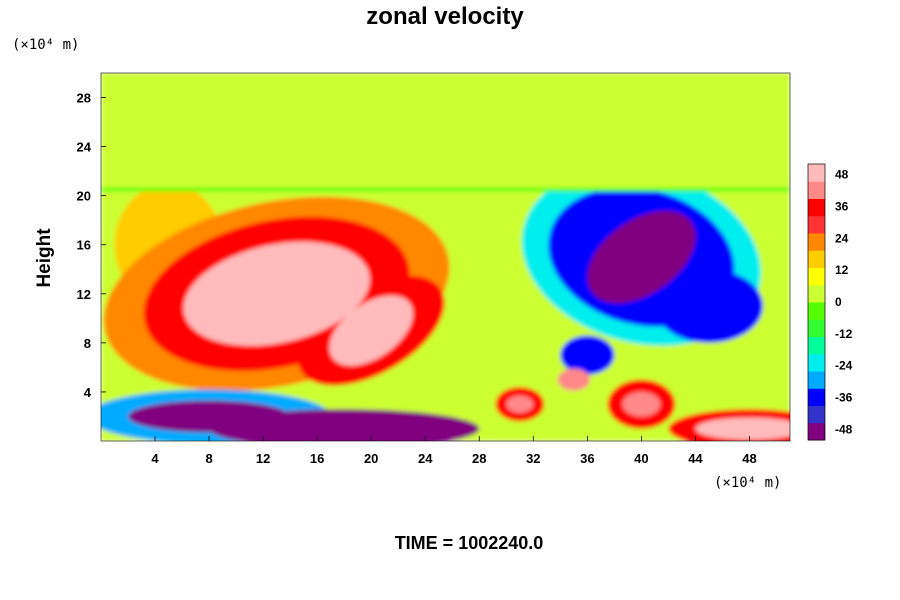 The height and width of the screenshot is (600, 900). What do you see at coordinates (44, 258) in the screenshot?
I see `y-axis-label: Height` at bounding box center [44, 258].